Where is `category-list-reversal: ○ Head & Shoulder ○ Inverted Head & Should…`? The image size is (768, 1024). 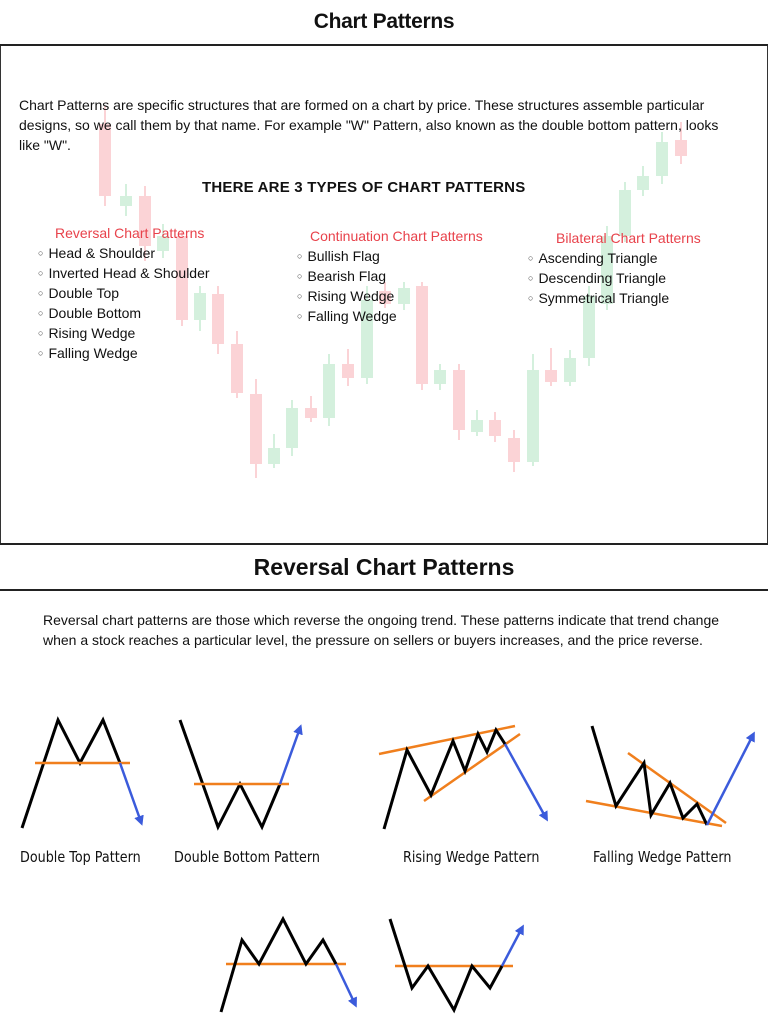
category-list-reversal: ○ Head & Shoulder ○ Inverted Head & Should… is located at coordinates (124, 303).